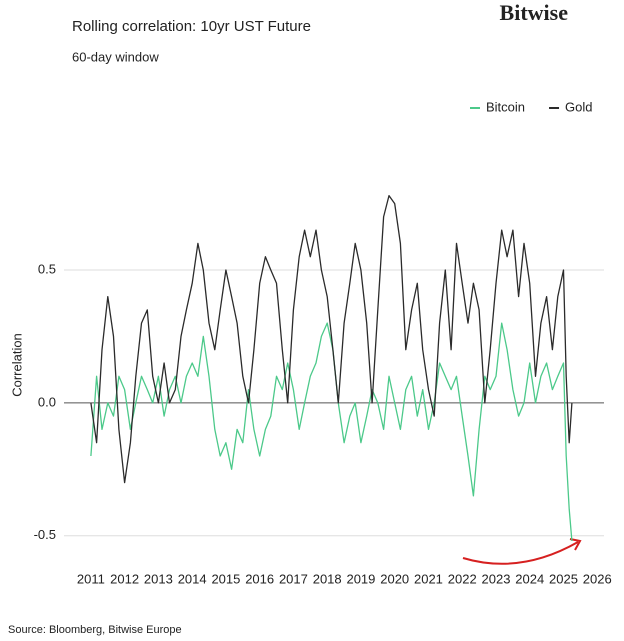 The image size is (624, 641). What do you see at coordinates (158, 578) in the screenshot?
I see `x-tick-label: 2013` at bounding box center [158, 578].